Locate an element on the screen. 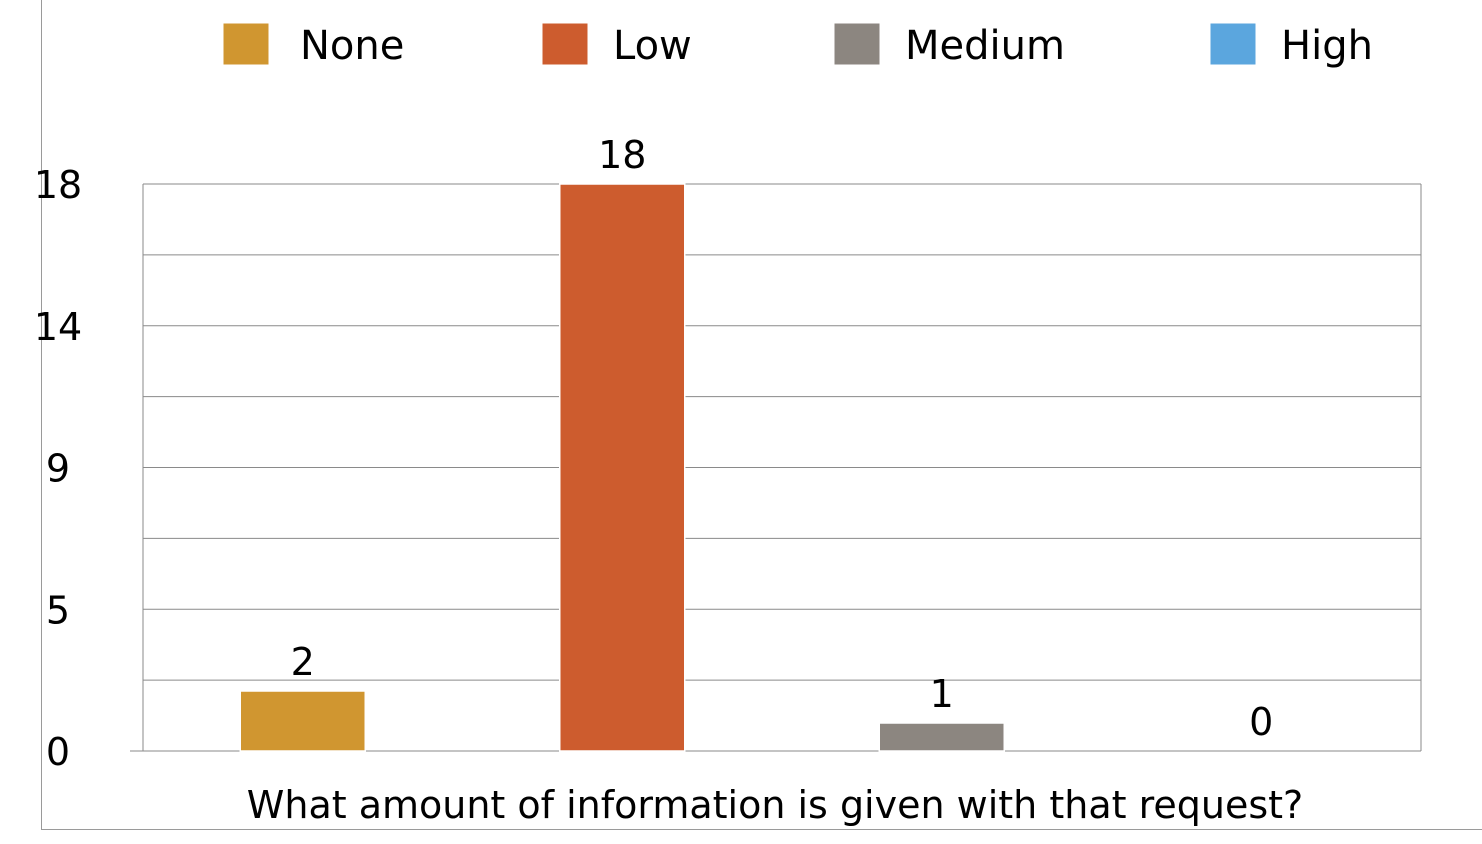 Image resolution: width=1482 pixels, height=844 pixels. y-tick-label: 5 is located at coordinates (58, 610).